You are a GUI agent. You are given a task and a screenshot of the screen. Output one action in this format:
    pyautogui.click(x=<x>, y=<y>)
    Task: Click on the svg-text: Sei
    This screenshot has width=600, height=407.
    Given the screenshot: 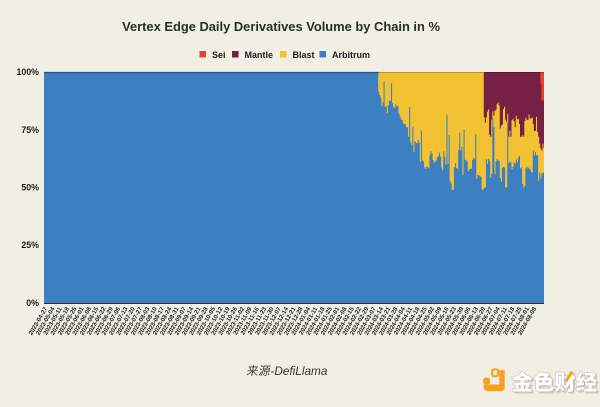 What is the action you would take?
    pyautogui.click(x=219, y=55)
    